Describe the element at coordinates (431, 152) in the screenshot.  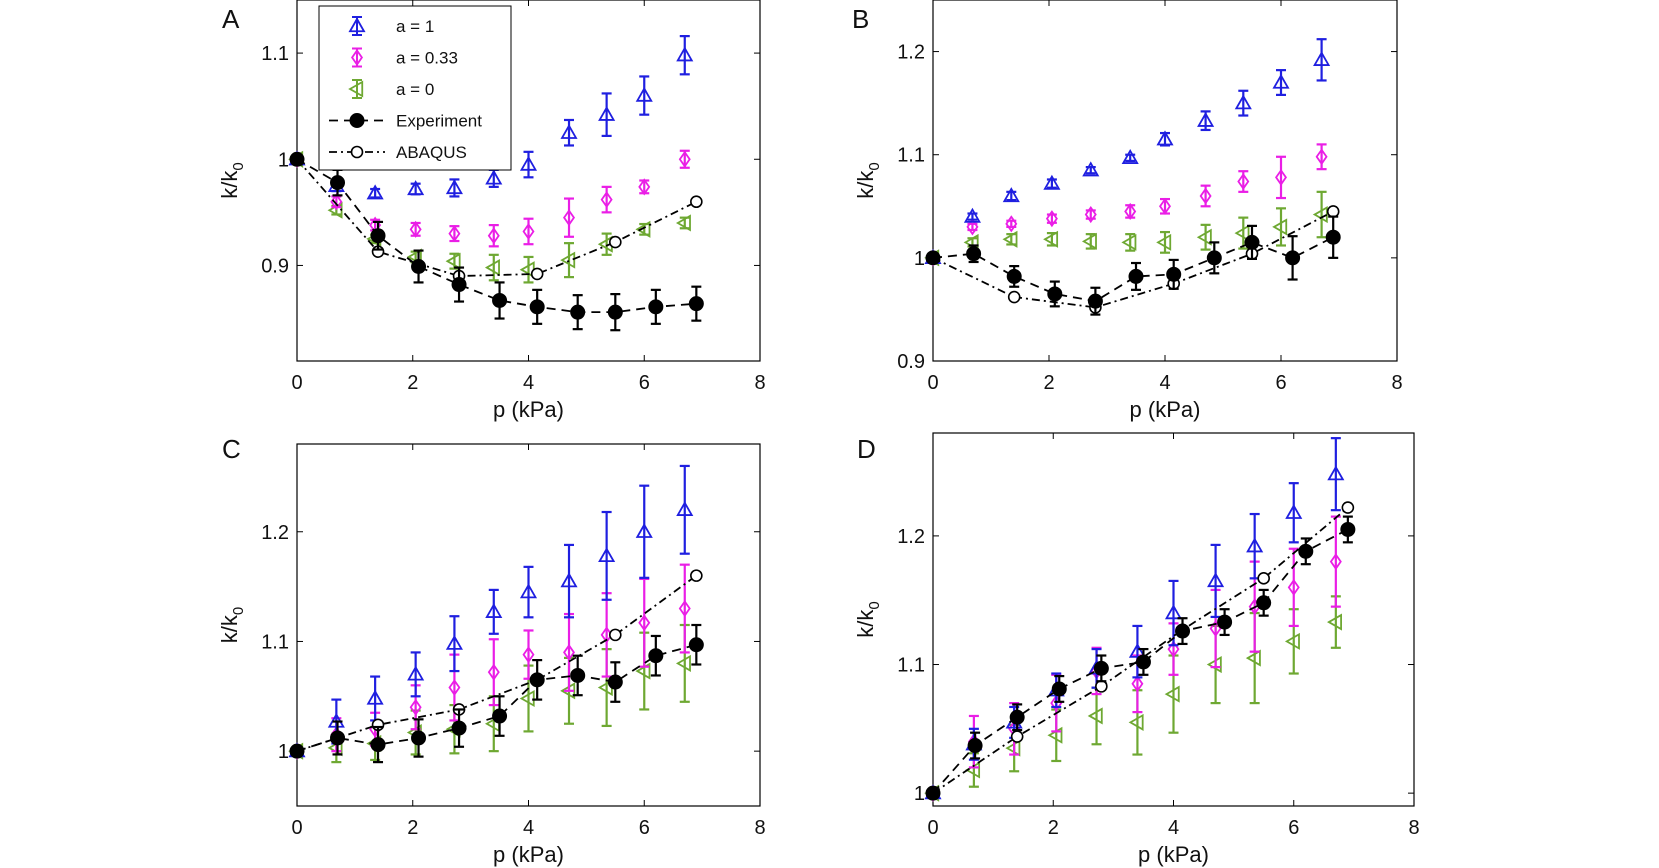
I see `legend-label: ABAQUS` at that location.